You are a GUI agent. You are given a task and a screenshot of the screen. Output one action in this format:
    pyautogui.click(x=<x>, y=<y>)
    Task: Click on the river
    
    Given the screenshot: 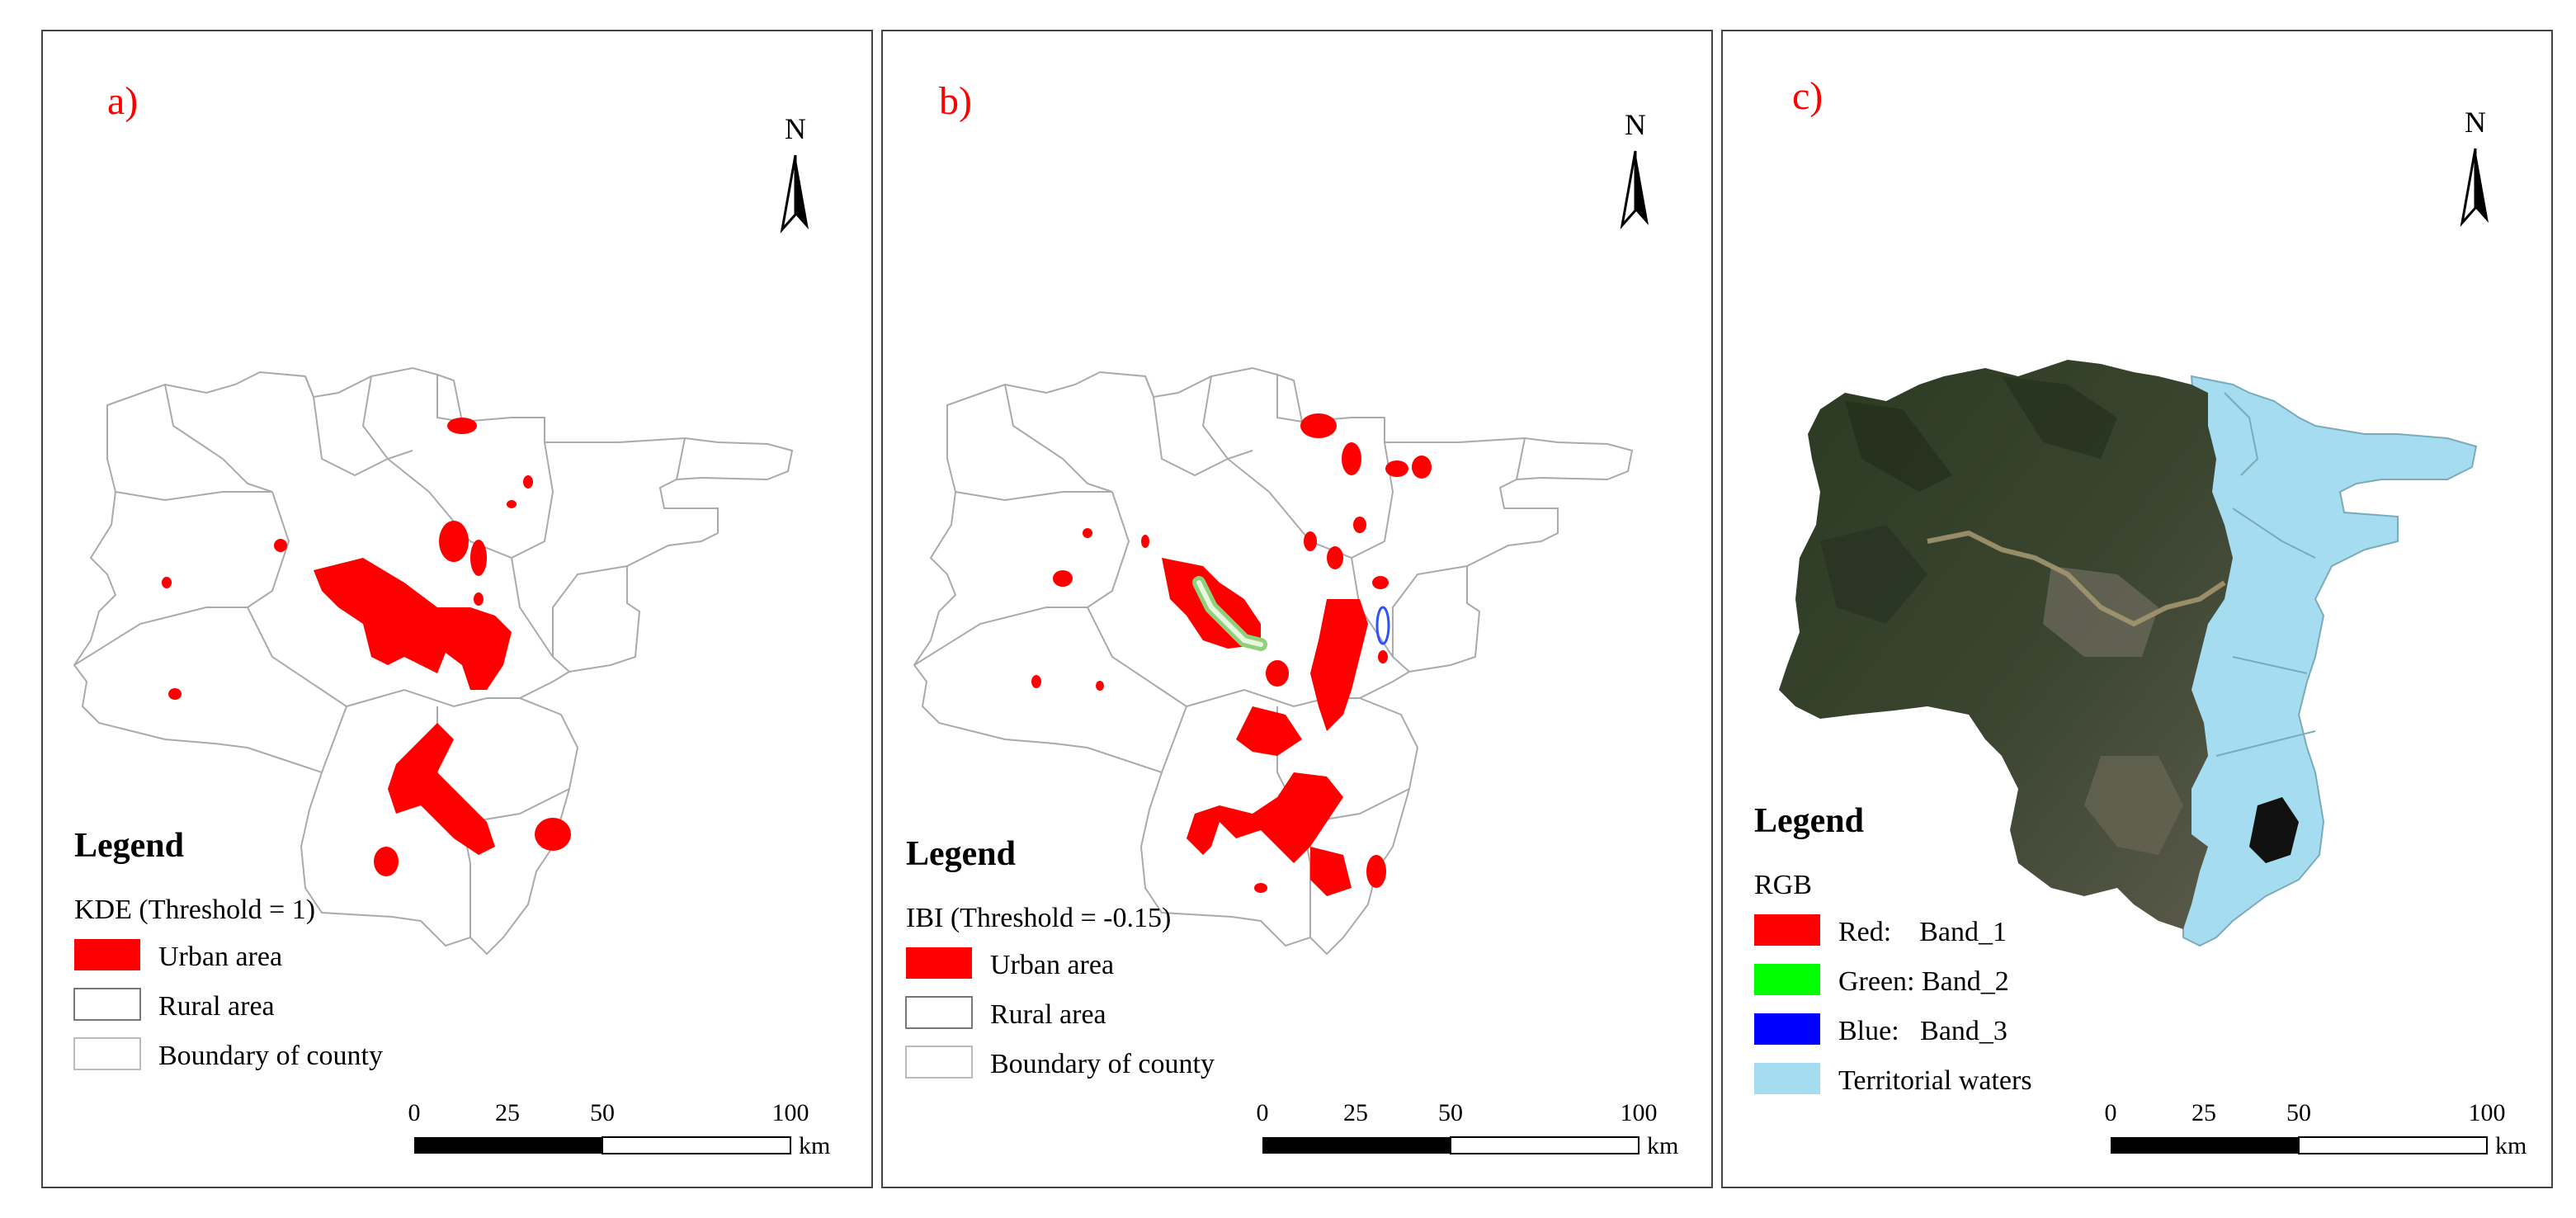 What is the action you would take?
    pyautogui.click(x=2076, y=578)
    